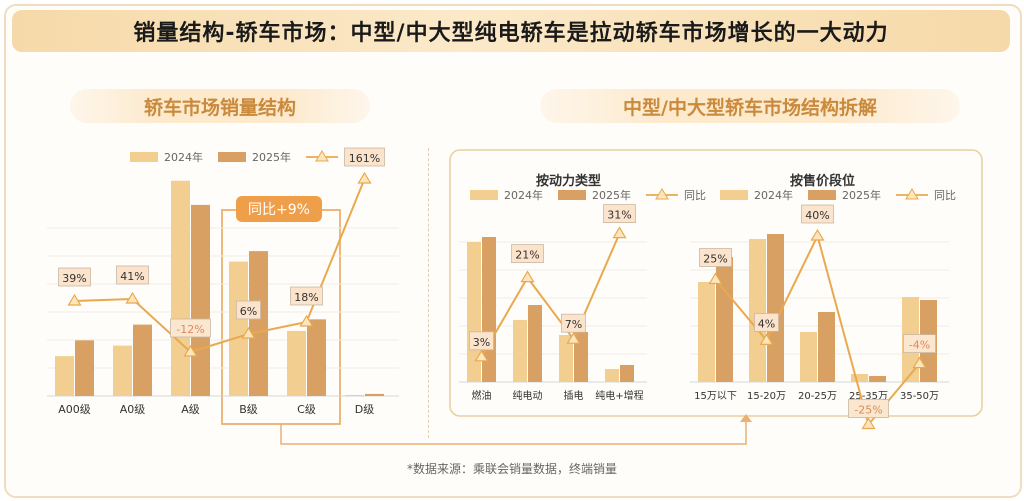 Image resolution: width=1024 pixels, height=501 pixels. Describe the element at coordinates (662, 194) in the screenshot. I see `power-legend-marker-yoy` at that location.